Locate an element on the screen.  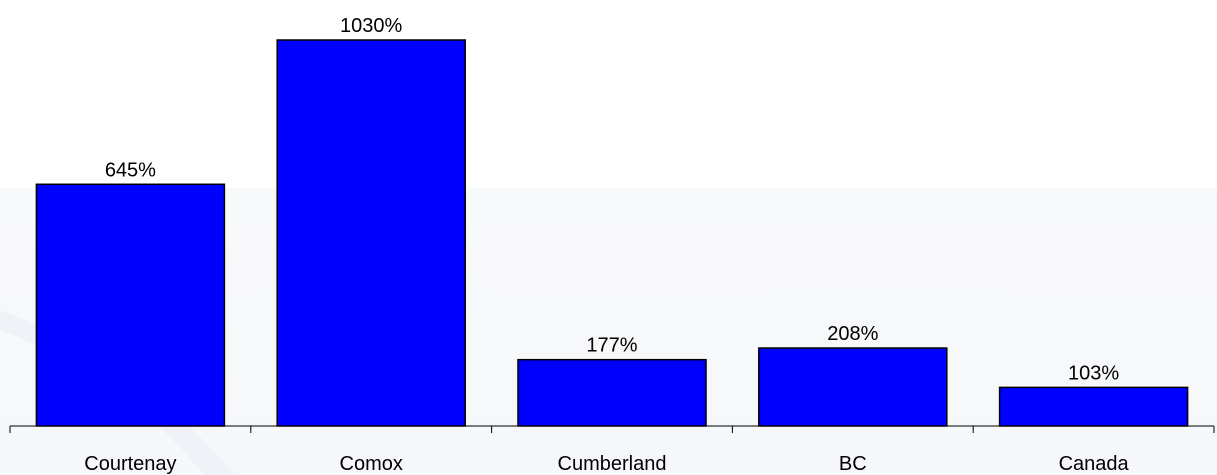
bar-comox is located at coordinates (371, 233).